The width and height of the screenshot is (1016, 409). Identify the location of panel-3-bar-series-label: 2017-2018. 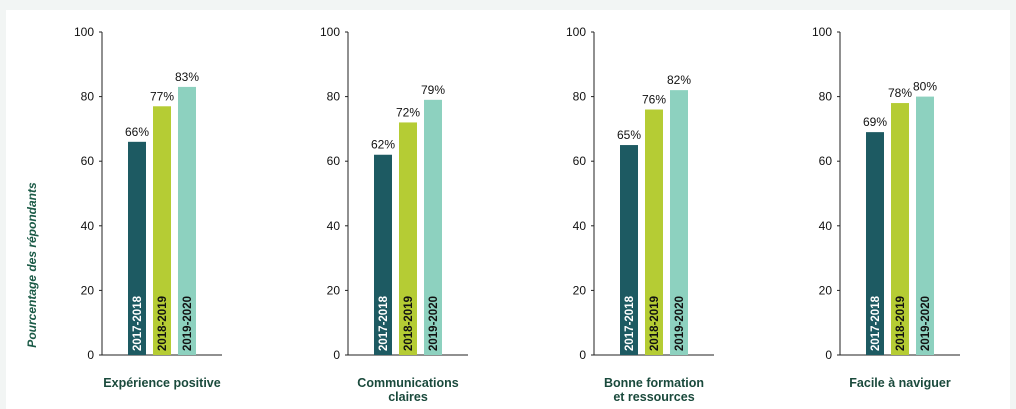
(630, 323).